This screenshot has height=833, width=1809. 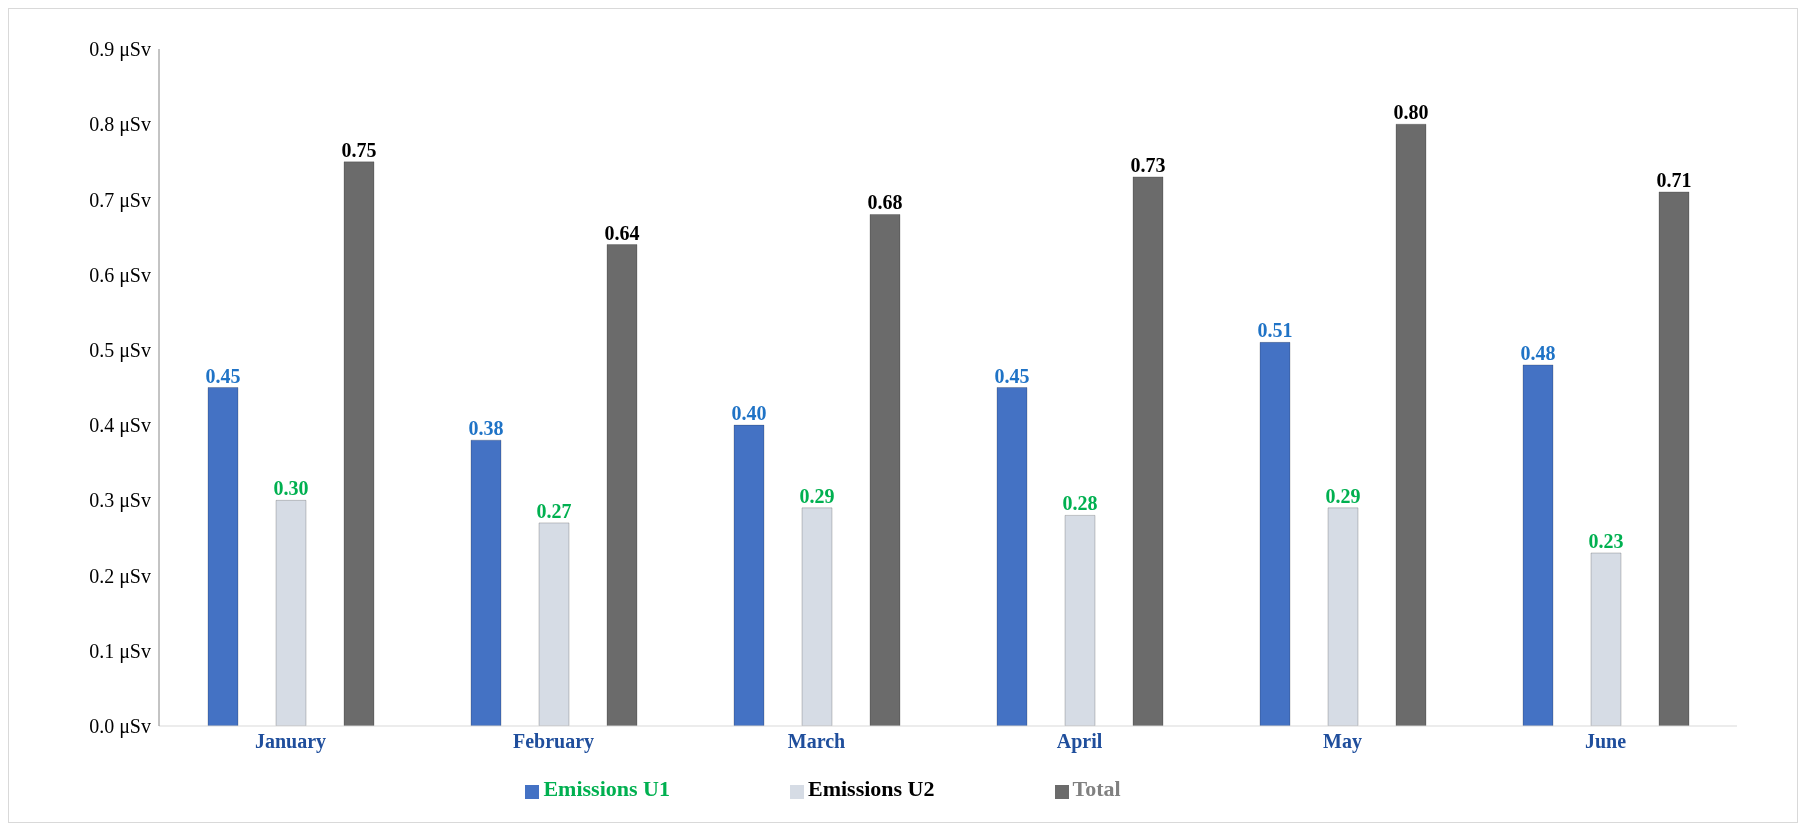 I want to click on y-tick-label: 0.6 μSv, so click(x=120, y=275).